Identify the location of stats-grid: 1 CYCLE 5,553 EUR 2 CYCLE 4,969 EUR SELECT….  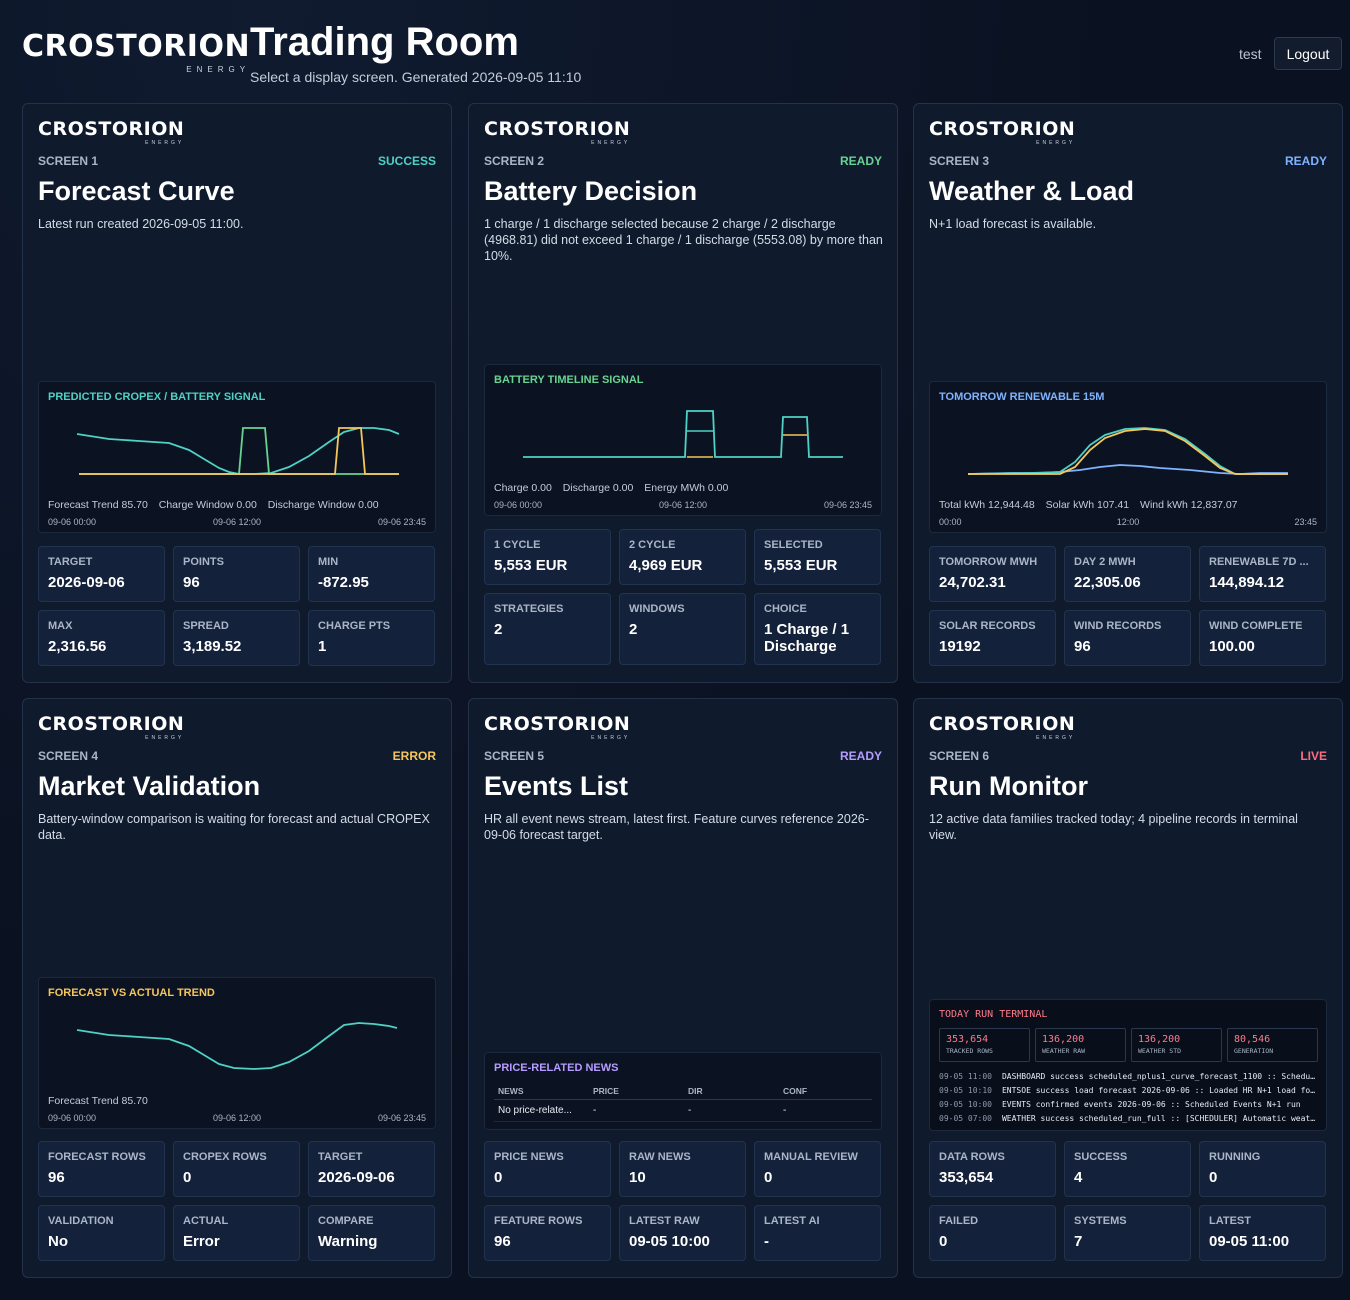
(683, 597).